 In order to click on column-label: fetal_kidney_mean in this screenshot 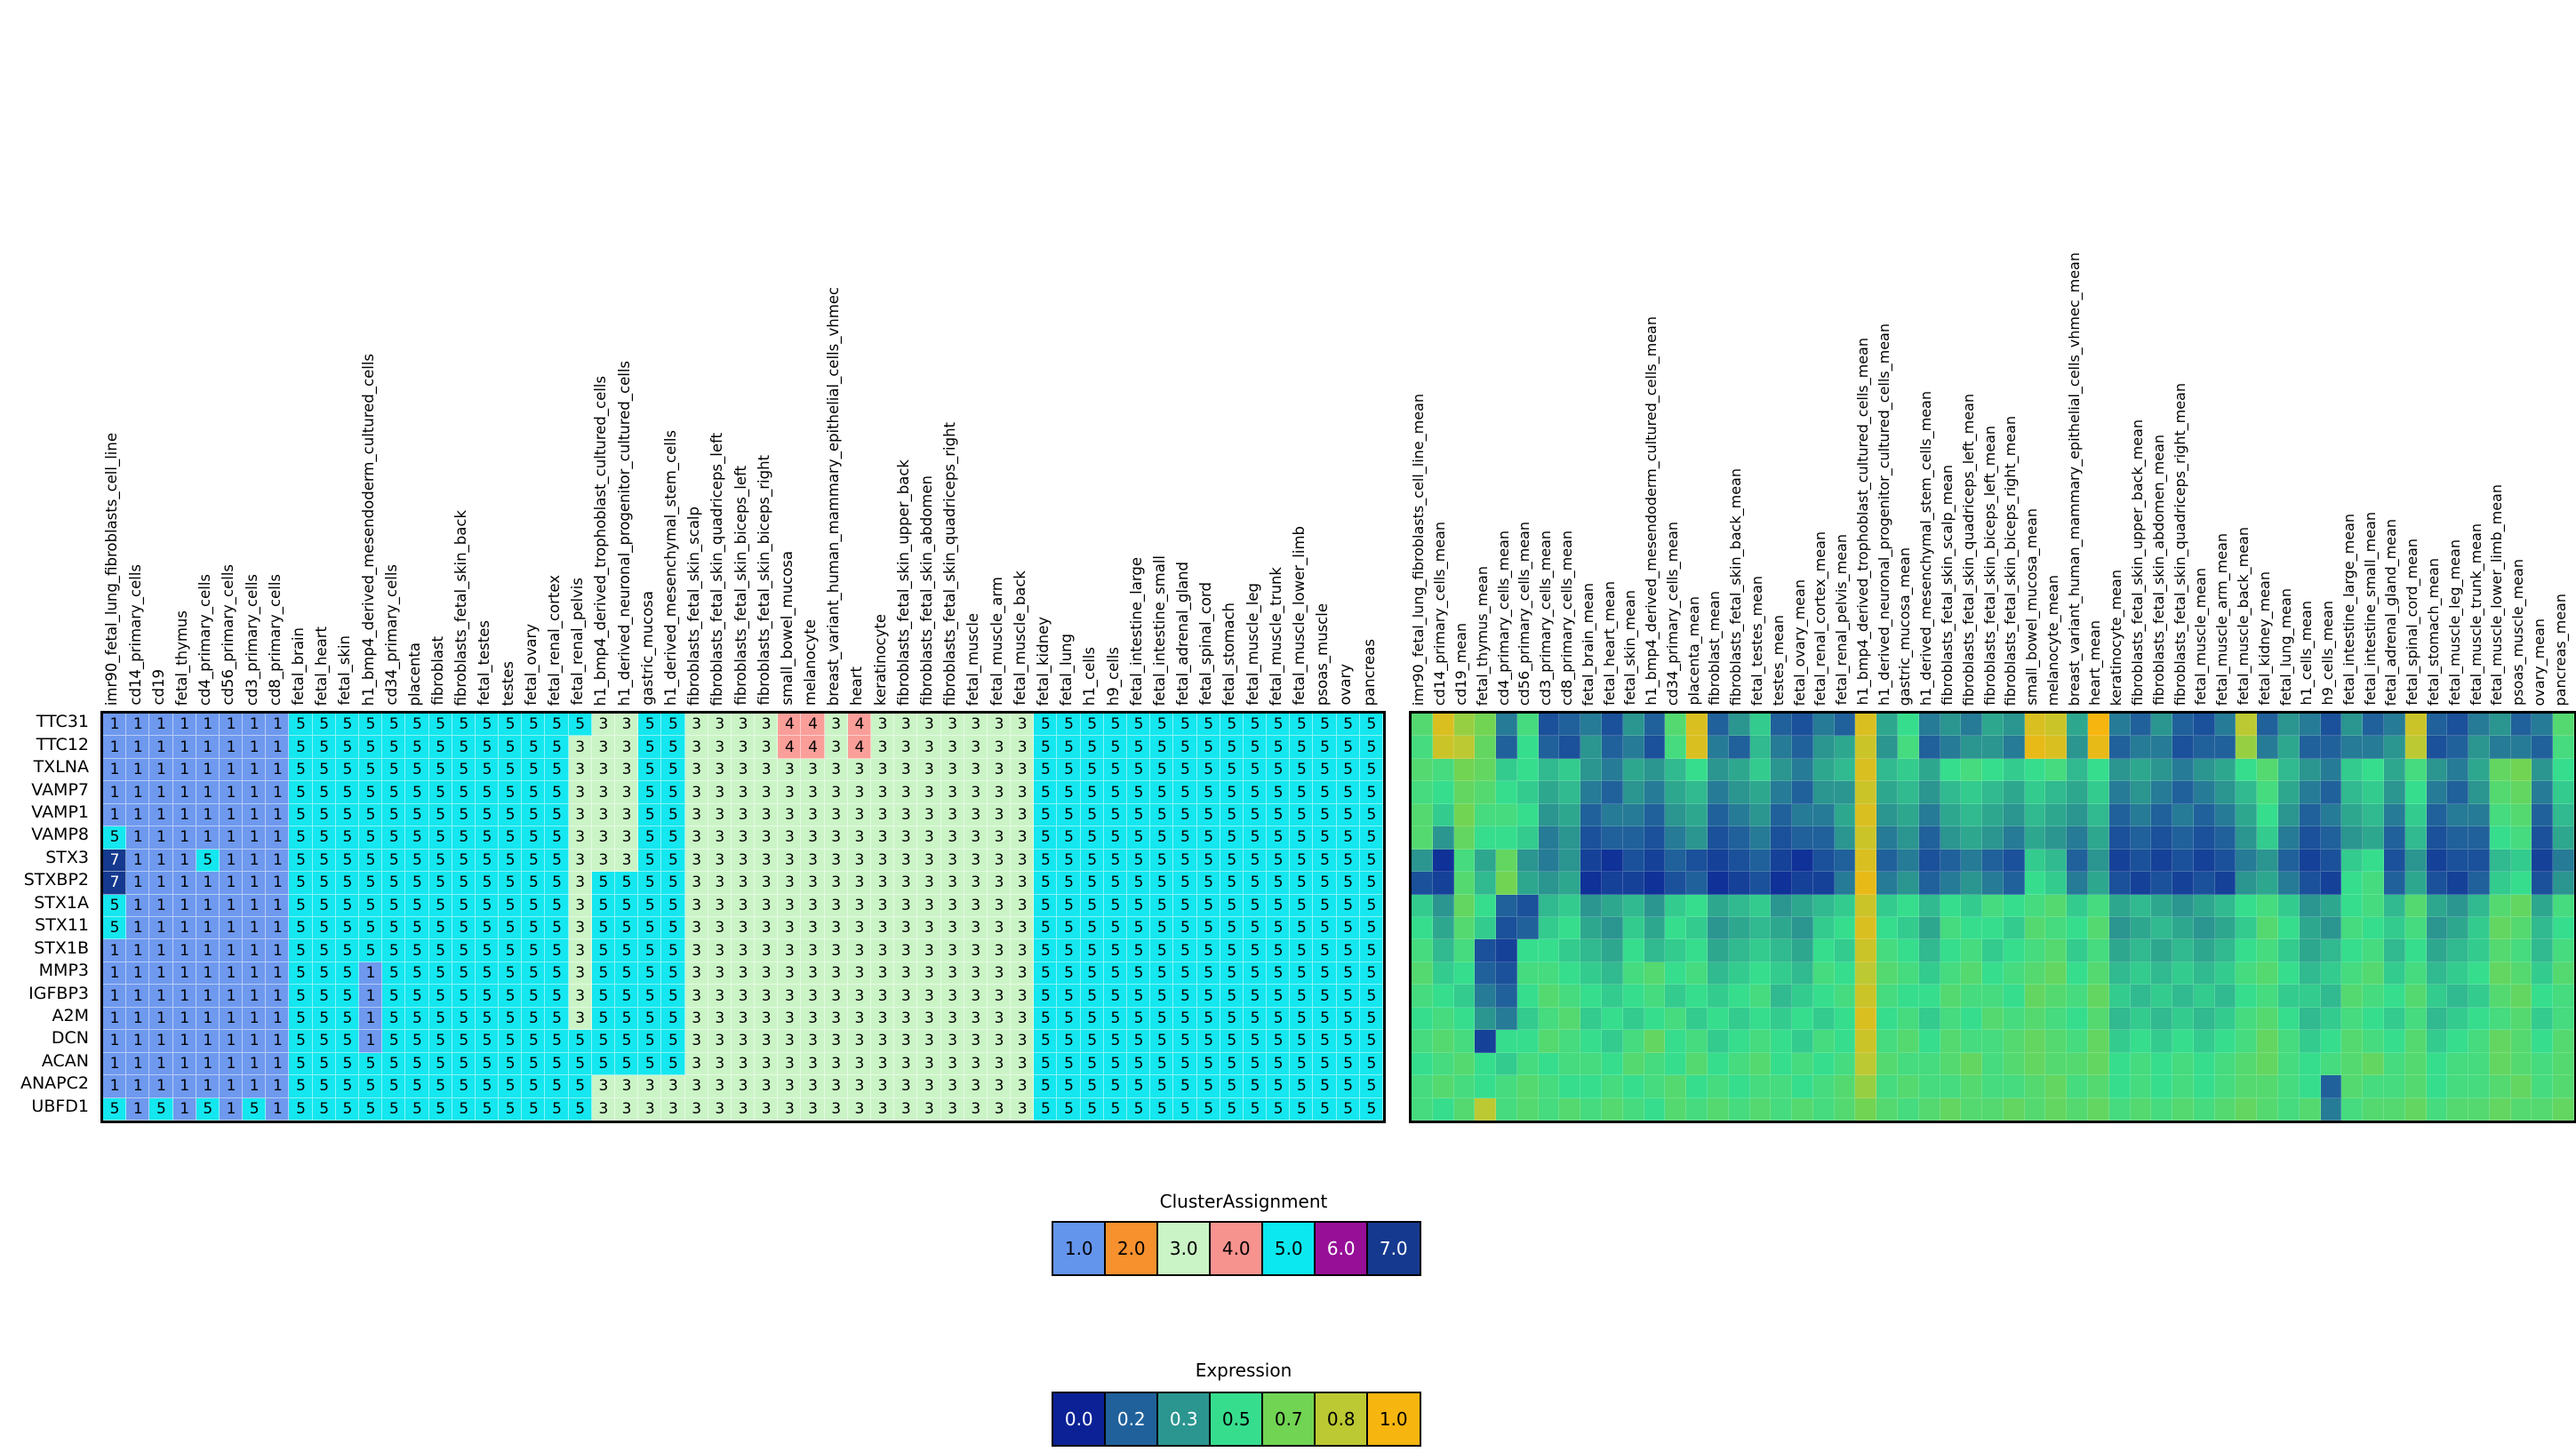, I will do `click(2265, 638)`.